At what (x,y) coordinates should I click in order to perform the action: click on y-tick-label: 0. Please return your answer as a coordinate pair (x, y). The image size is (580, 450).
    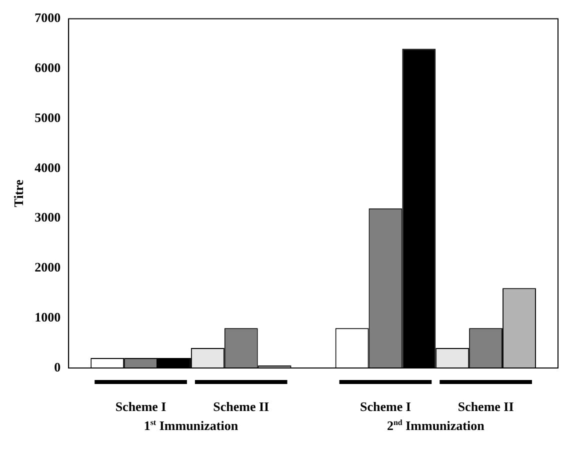
    Looking at the image, I should click on (57, 366).